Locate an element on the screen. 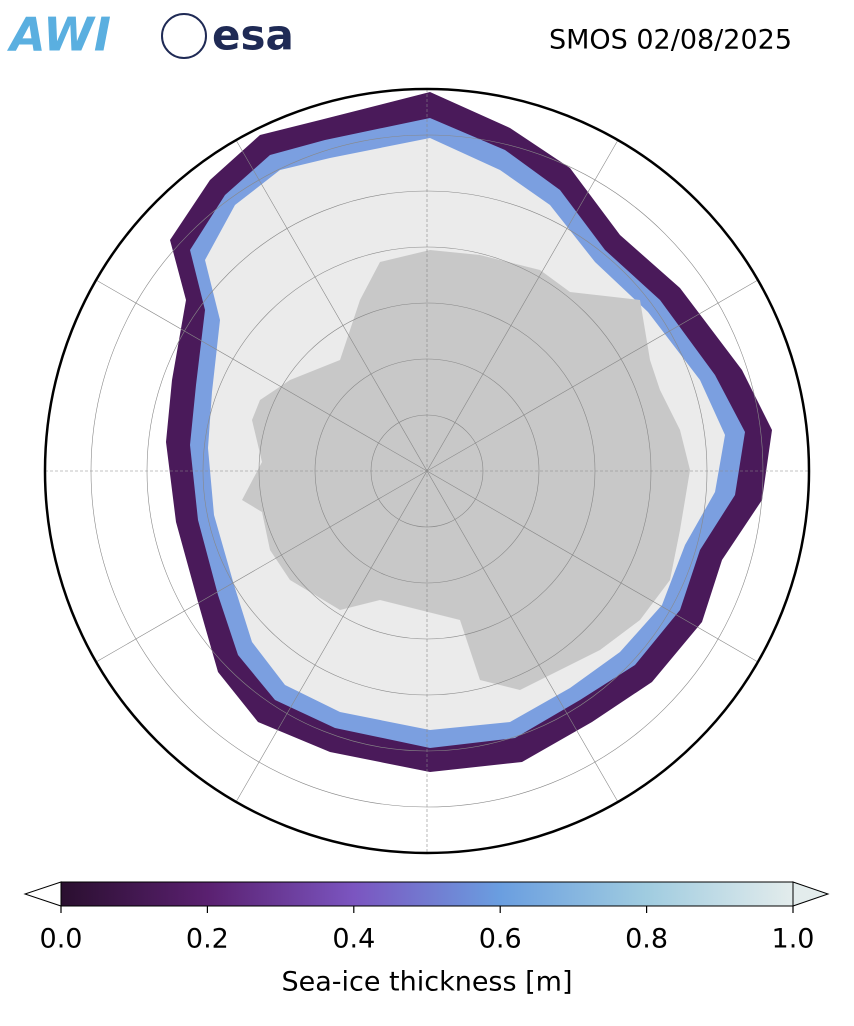  colorbar-extend-low is located at coordinates (42, 894).